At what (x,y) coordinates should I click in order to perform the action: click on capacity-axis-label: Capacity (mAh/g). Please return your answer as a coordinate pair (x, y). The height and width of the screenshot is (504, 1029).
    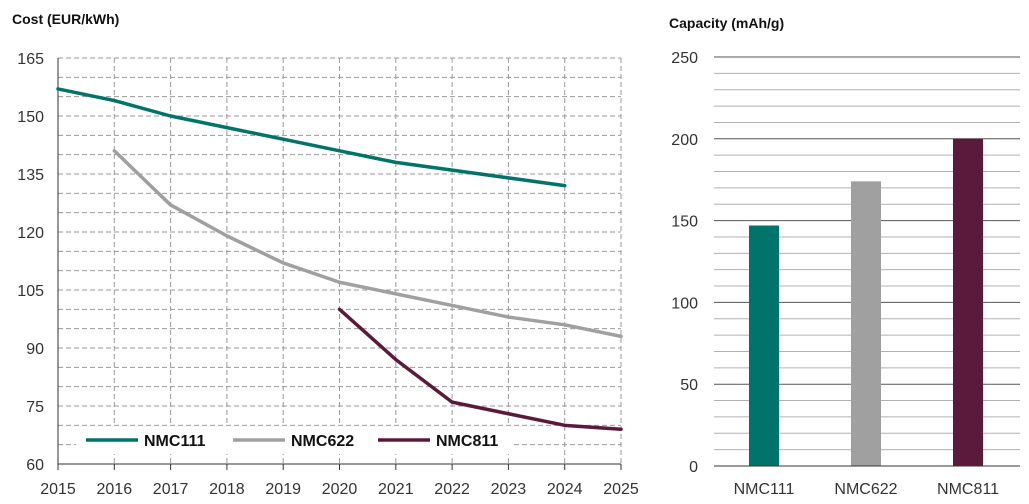
    Looking at the image, I should click on (726, 23).